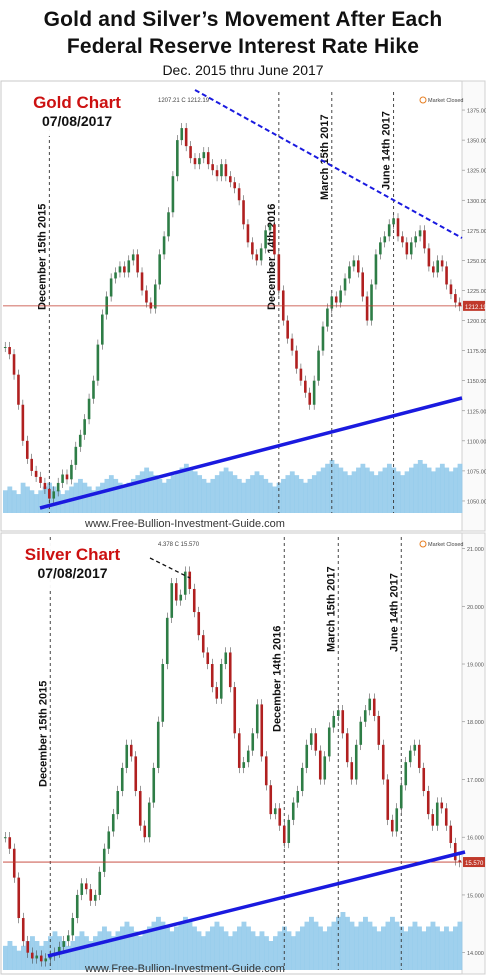 The height and width of the screenshot is (975, 486). What do you see at coordinates (277, 679) in the screenshot?
I see `event-label: December 14th 2016` at bounding box center [277, 679].